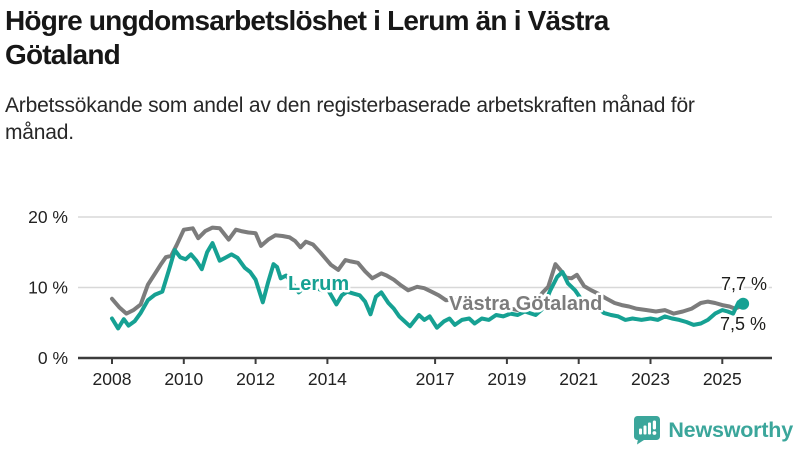 The image size is (800, 455). What do you see at coordinates (112, 379) in the screenshot?
I see `x-tick-label-2008: 2008` at bounding box center [112, 379].